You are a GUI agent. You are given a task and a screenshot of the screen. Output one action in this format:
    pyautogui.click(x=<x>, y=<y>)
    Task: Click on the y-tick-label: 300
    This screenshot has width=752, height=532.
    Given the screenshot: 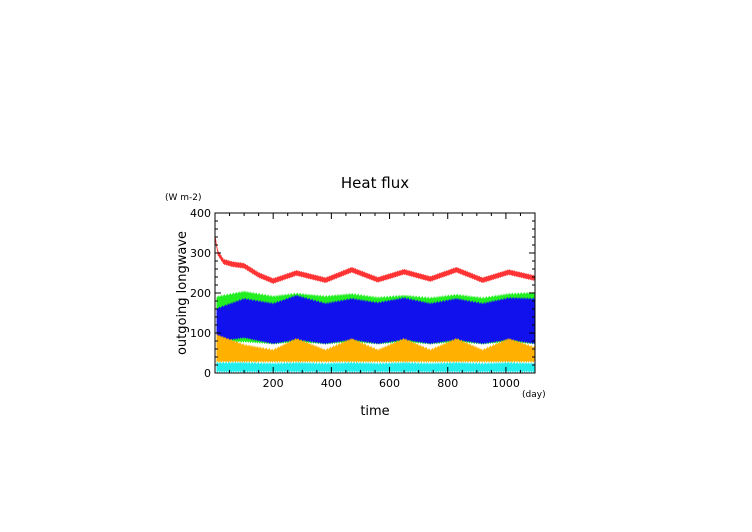 What is the action you would take?
    pyautogui.click(x=200, y=253)
    